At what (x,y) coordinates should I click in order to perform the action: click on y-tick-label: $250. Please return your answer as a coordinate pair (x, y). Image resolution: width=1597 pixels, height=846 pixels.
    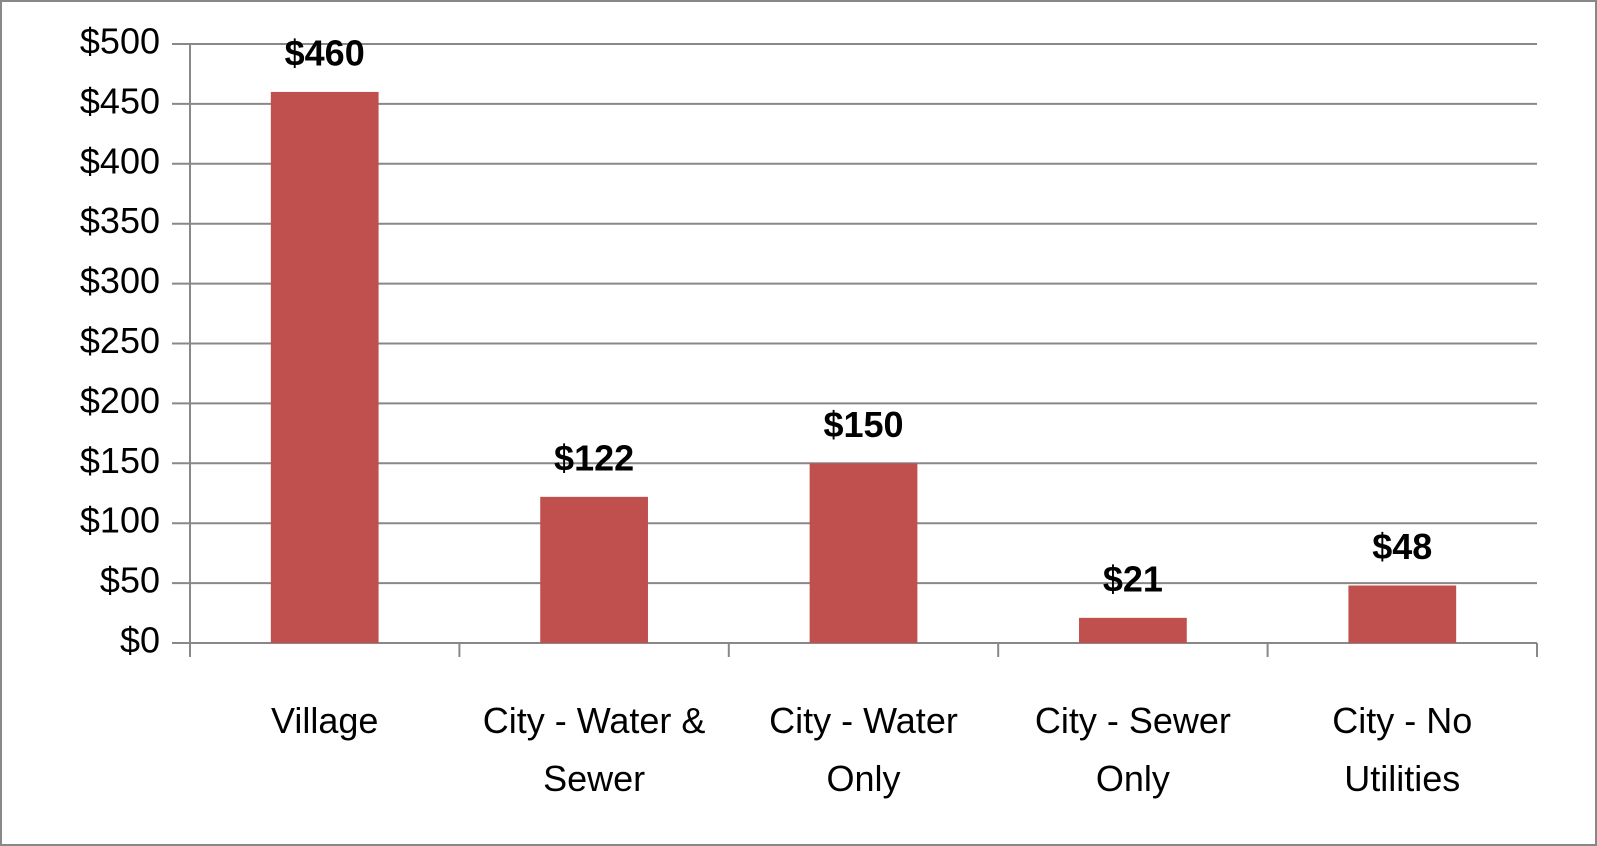
    Looking at the image, I should click on (120, 340).